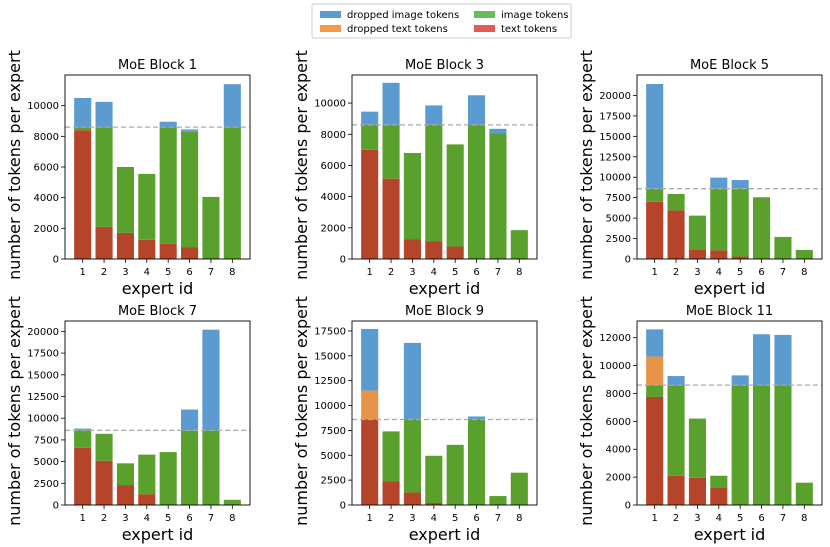 The width and height of the screenshot is (830, 547). What do you see at coordinates (519, 518) in the screenshot?
I see `x-tick-label-8: 8` at bounding box center [519, 518].